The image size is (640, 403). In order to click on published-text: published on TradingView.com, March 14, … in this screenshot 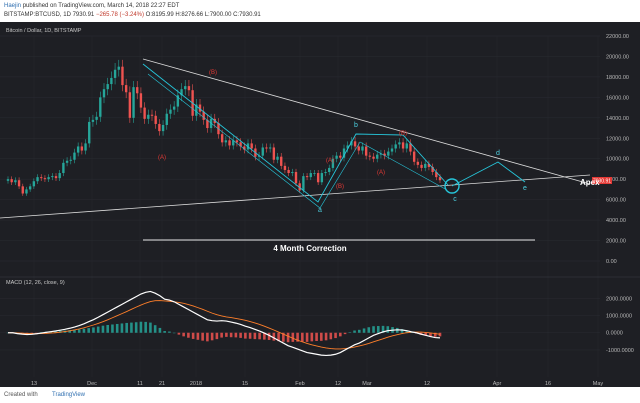, I will do `click(101, 6)`.